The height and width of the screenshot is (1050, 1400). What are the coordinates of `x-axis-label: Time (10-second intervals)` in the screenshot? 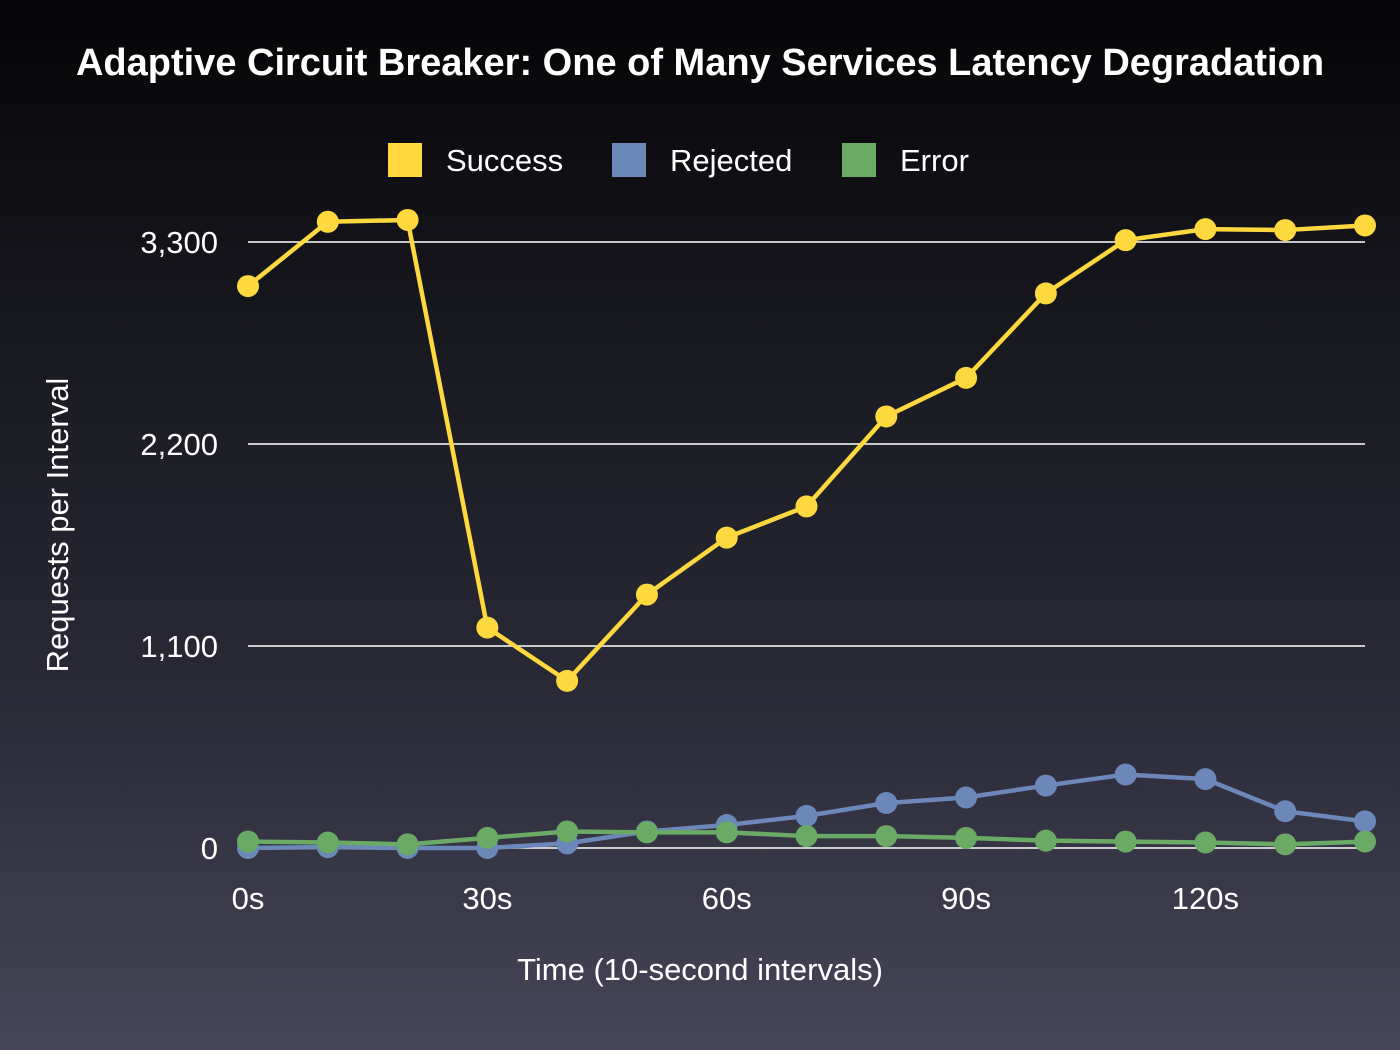 It's located at (700, 969).